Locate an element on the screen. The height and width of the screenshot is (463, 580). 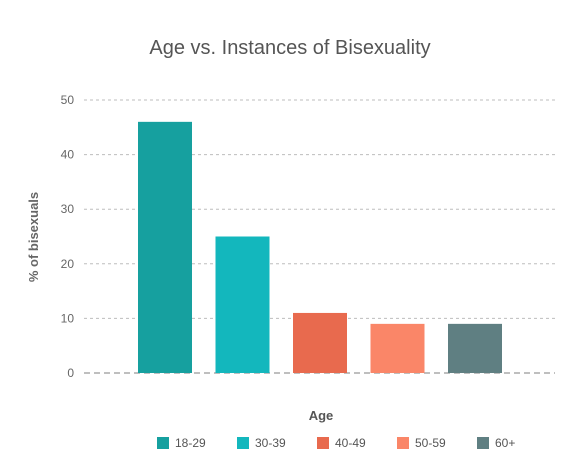
y-tick-label: 0 is located at coordinates (70, 373).